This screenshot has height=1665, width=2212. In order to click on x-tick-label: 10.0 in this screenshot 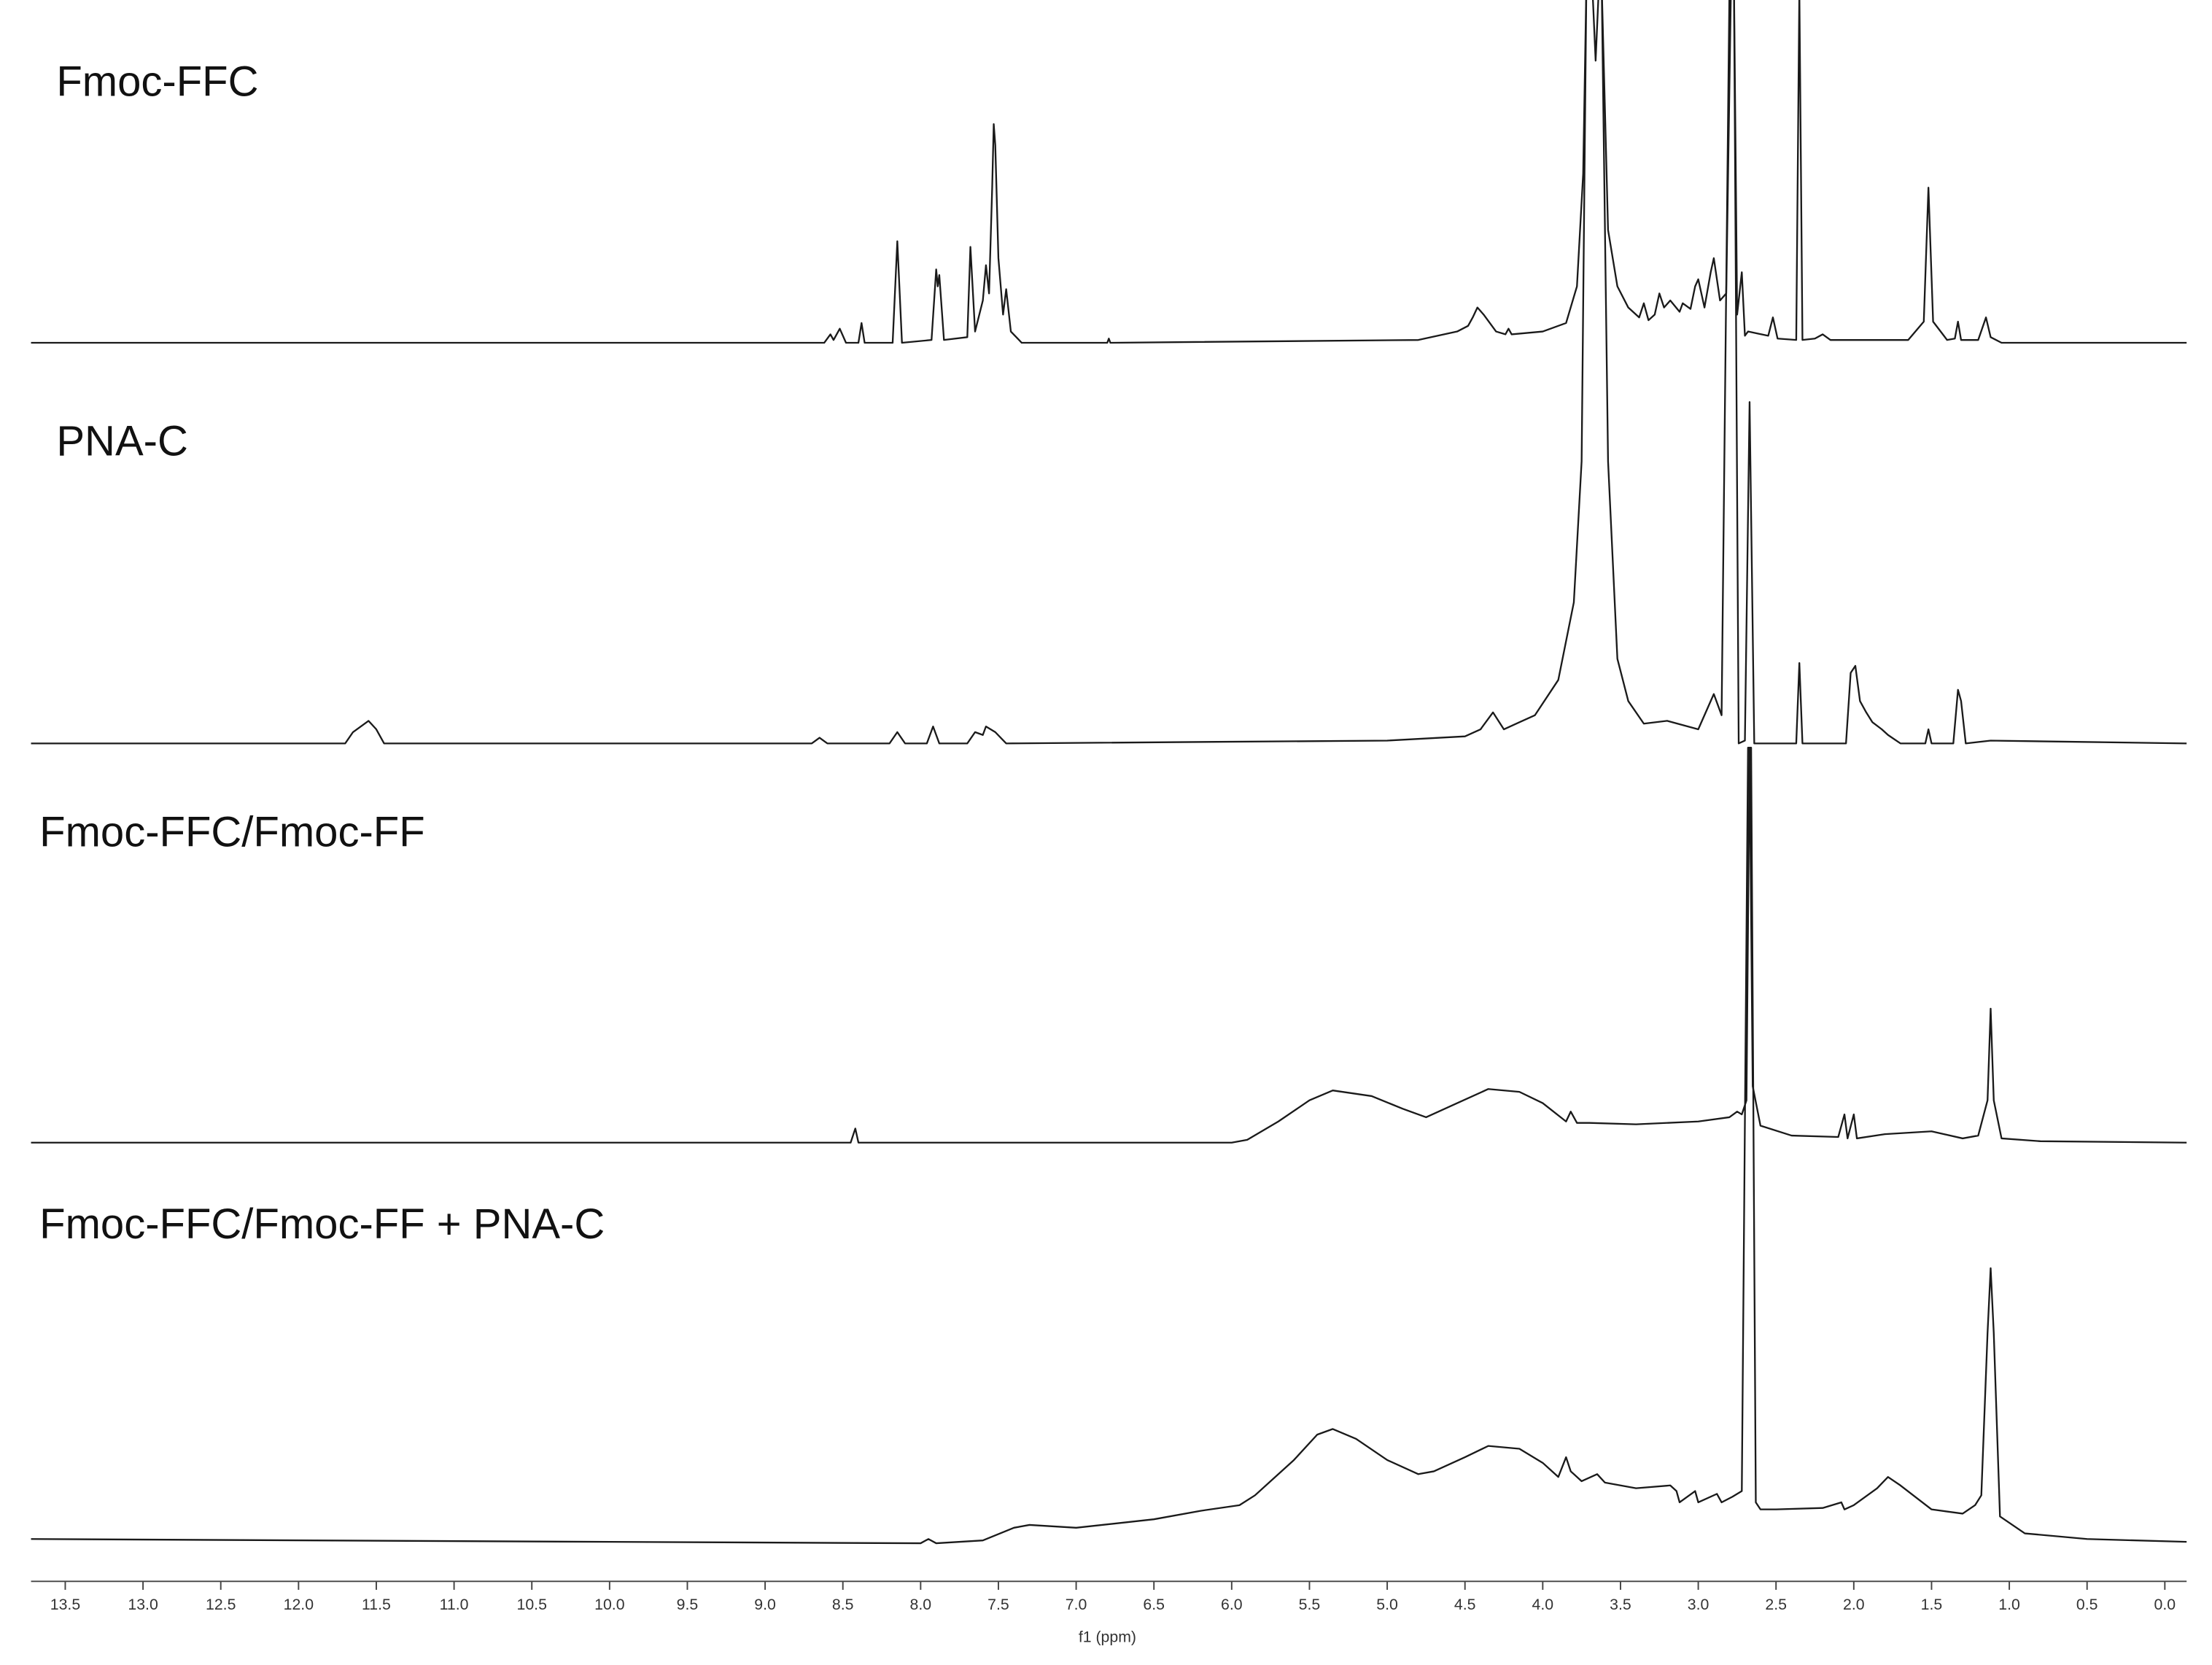, I will do `click(609, 1604)`.